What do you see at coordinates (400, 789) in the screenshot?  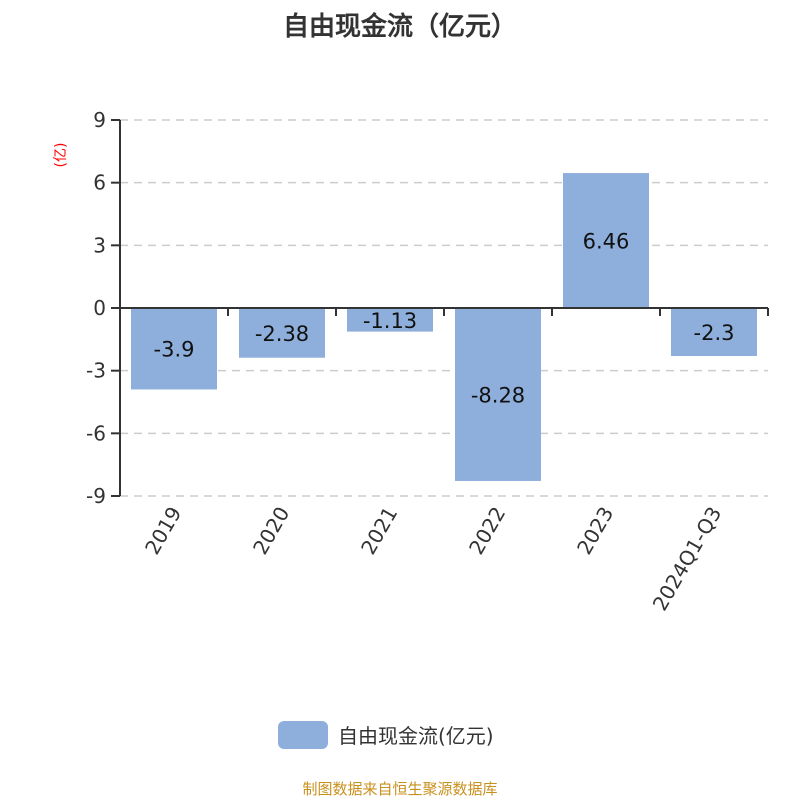 I see `source-footer: 制图数据来自恒生聚源数据库` at bounding box center [400, 789].